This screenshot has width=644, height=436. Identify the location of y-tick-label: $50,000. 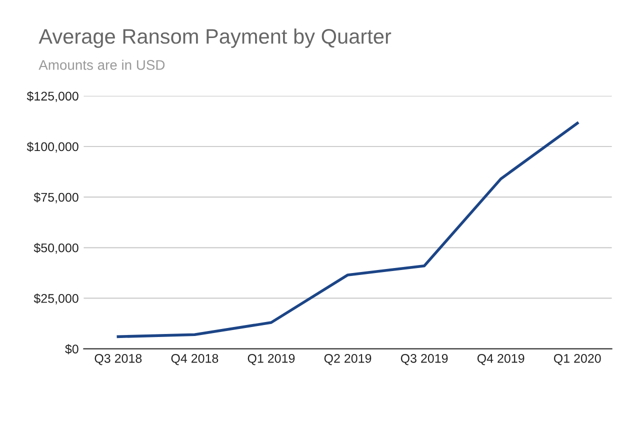
(56, 248).